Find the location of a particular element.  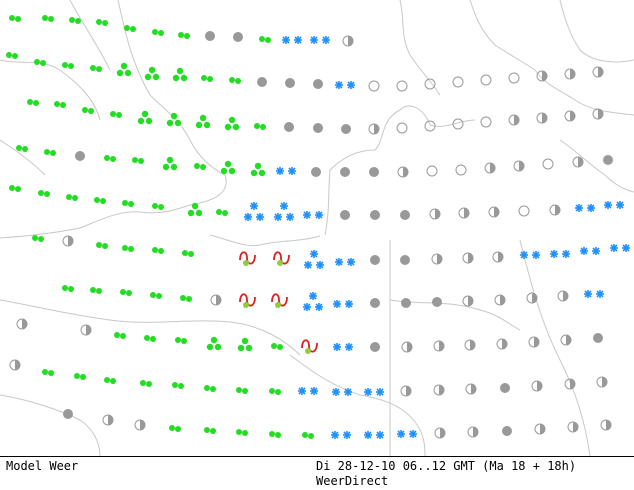

source-label: WeerDirect is located at coordinates (352, 481).